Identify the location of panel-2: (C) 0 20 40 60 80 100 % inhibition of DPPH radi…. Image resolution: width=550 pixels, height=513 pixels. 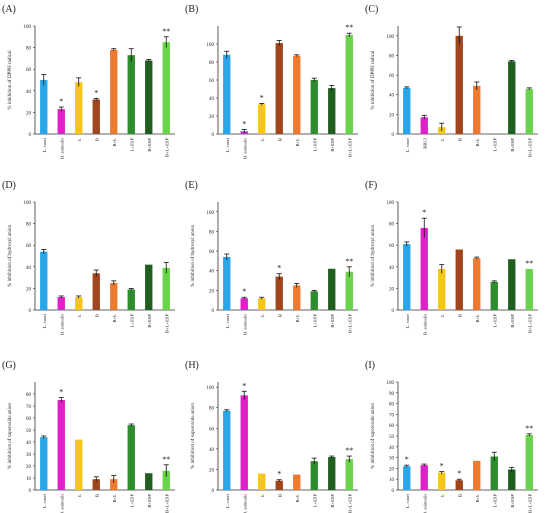
(451, 80).